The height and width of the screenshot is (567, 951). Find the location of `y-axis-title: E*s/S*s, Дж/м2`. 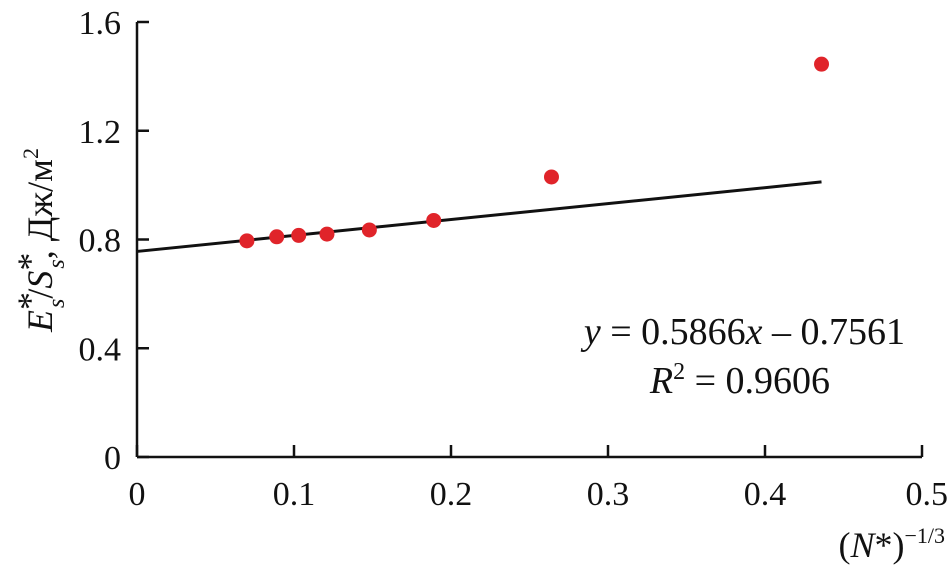

y-axis-title: E*s/S*s, Дж/м2 is located at coordinates (40, 240).